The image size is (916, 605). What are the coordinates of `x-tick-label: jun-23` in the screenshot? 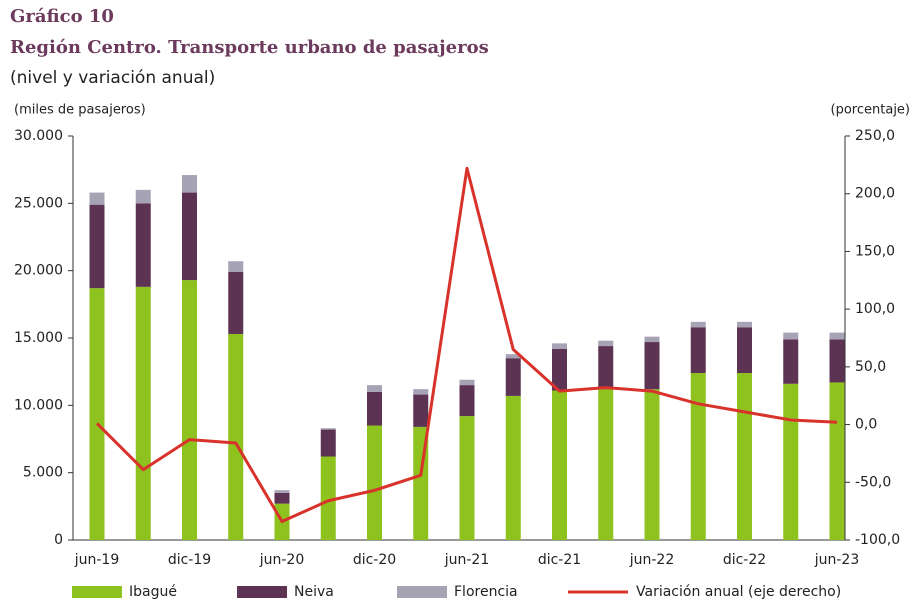 It's located at (837, 560).